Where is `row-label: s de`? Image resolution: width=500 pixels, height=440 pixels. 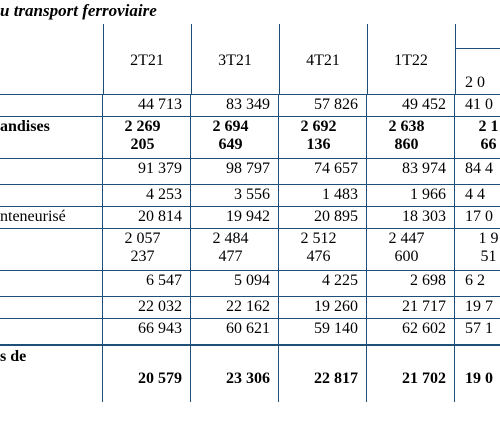
row-label: s de is located at coordinates (51, 374).